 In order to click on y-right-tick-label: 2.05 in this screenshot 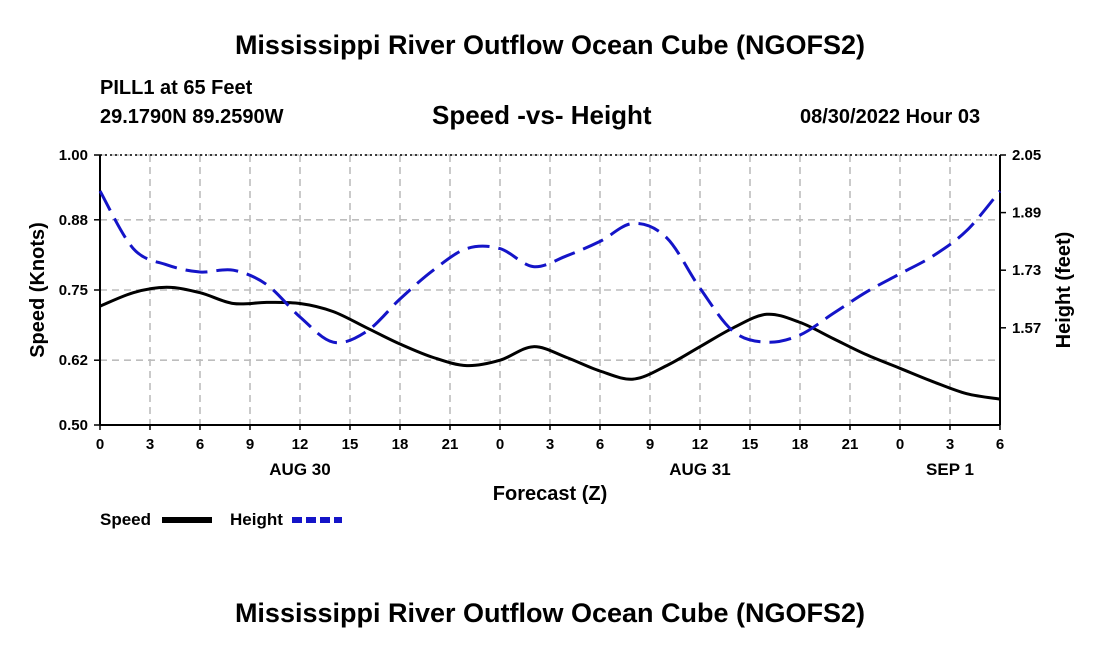, I will do `click(1026, 155)`.